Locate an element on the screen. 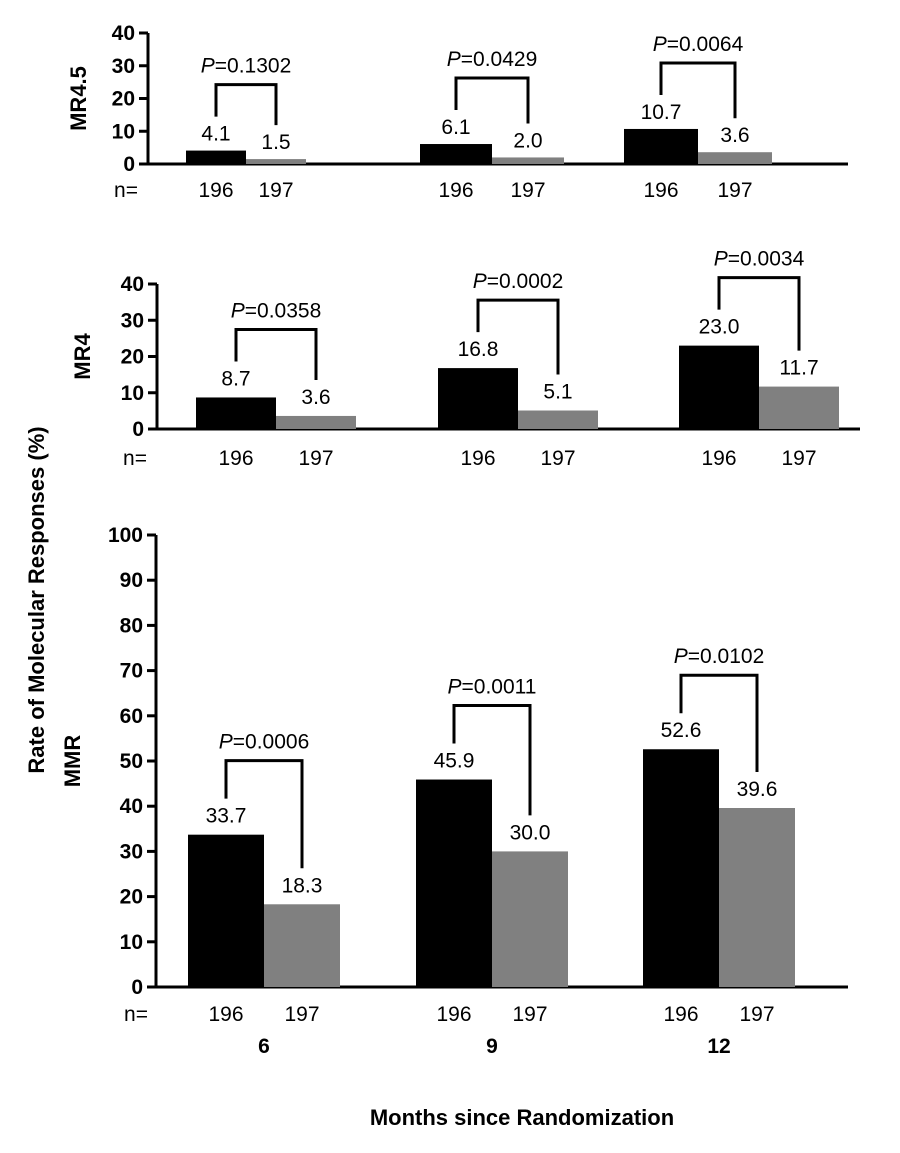 The image size is (900, 1153). y-axis-title: Rate of Molecular Responses (%) is located at coordinates (36, 599).